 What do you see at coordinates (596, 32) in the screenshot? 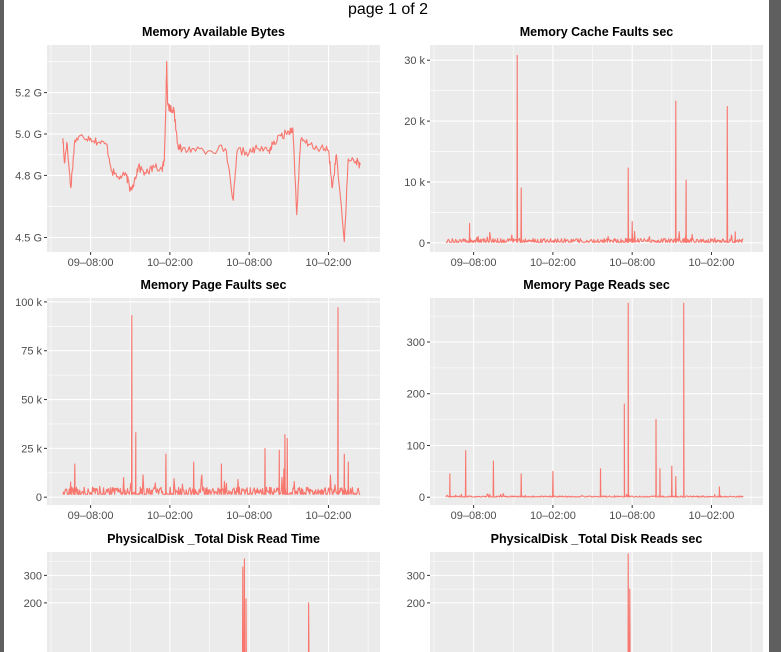
I see `panel-title-memory-cache-faults: Memory Cache Faults sec` at bounding box center [596, 32].